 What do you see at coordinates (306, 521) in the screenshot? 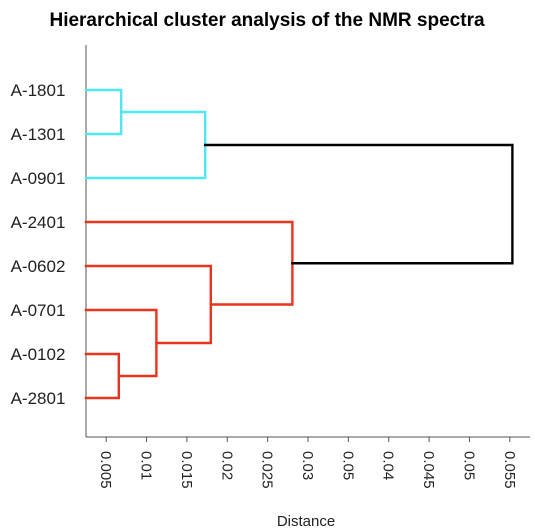
I see `x-axis-title: Distance` at bounding box center [306, 521].